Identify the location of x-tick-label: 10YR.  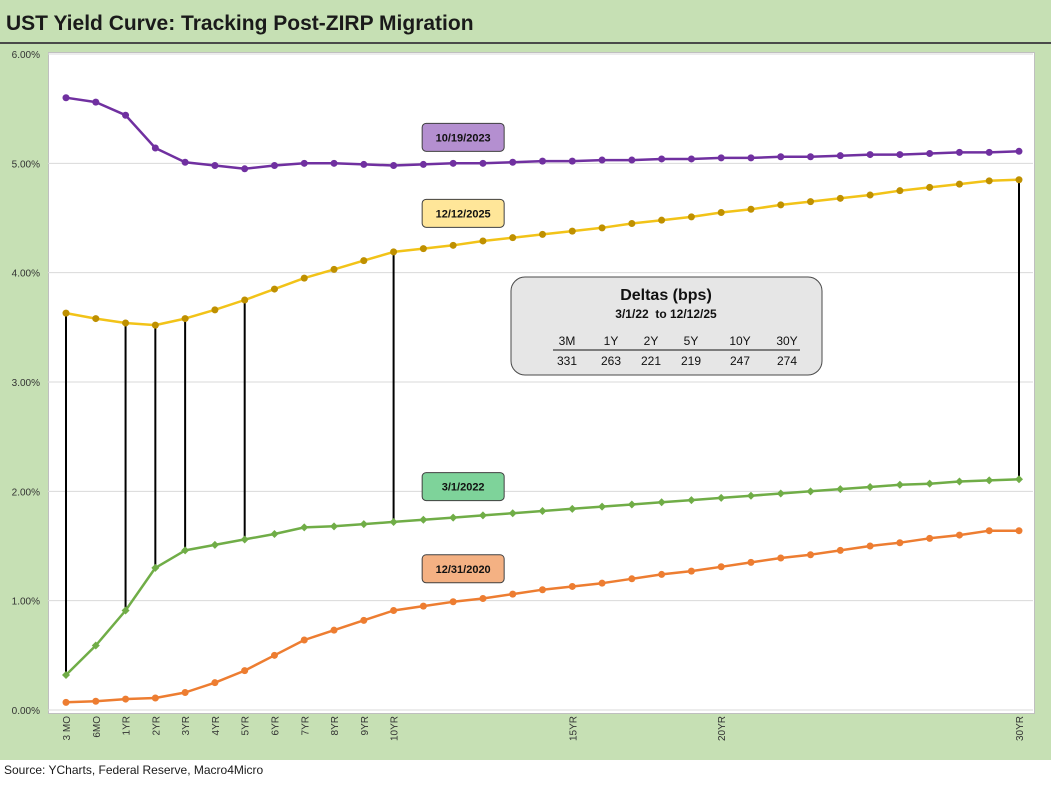
(395, 728).